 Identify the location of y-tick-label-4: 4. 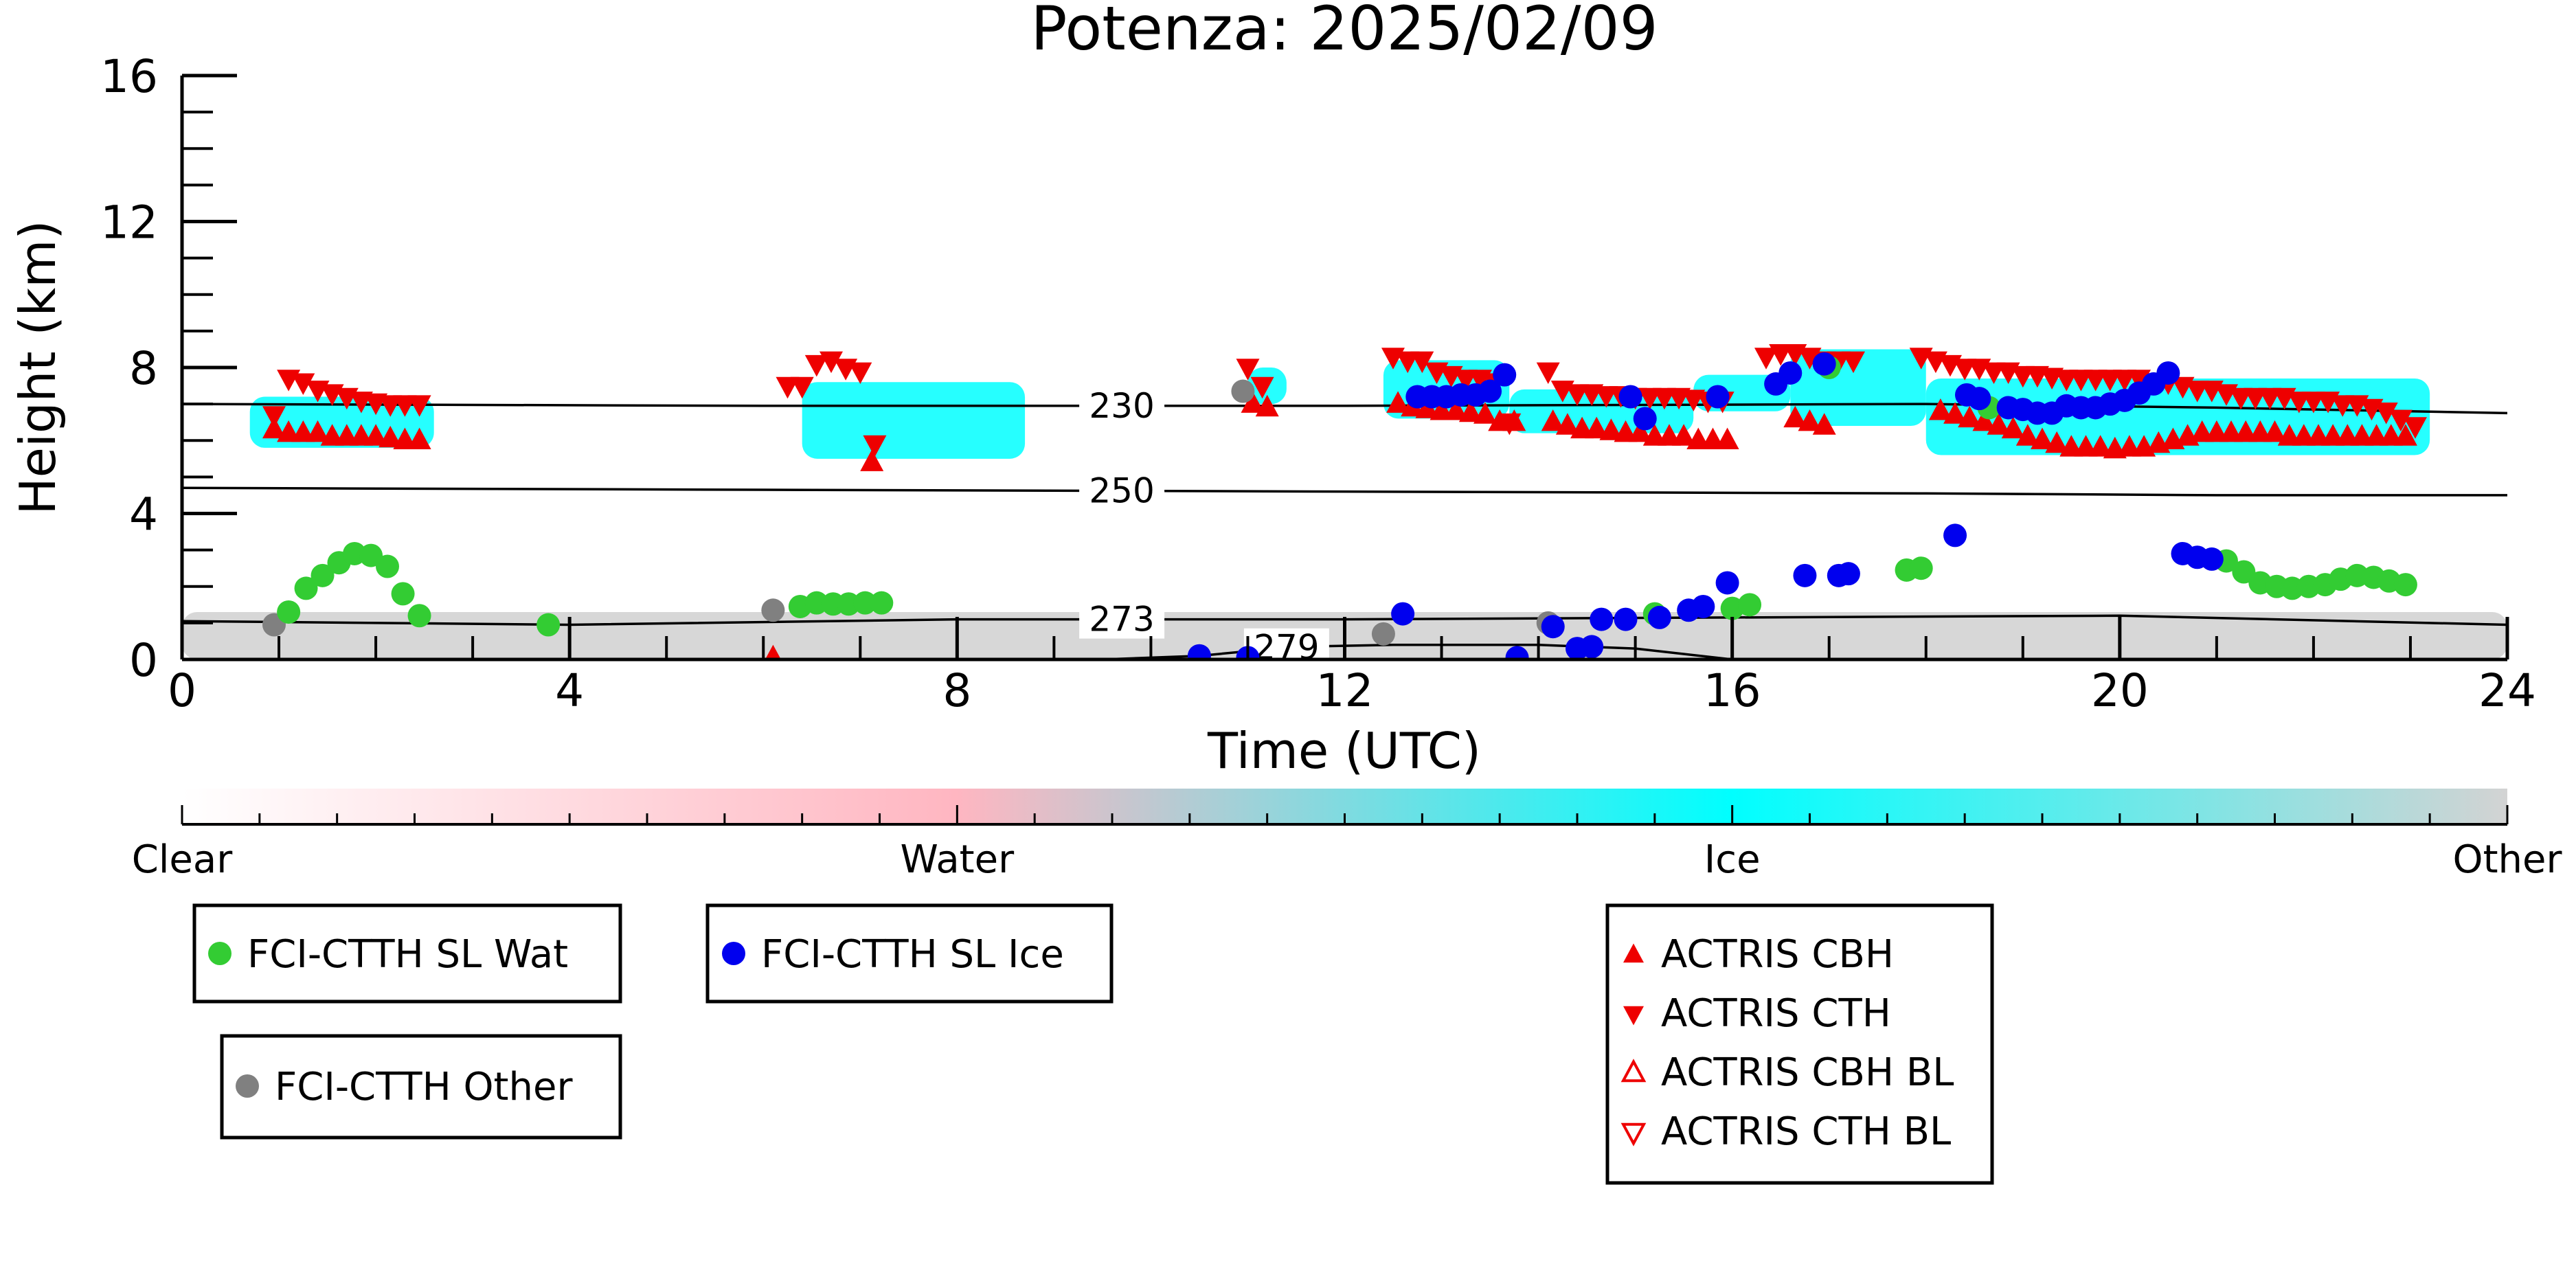
(143, 514).